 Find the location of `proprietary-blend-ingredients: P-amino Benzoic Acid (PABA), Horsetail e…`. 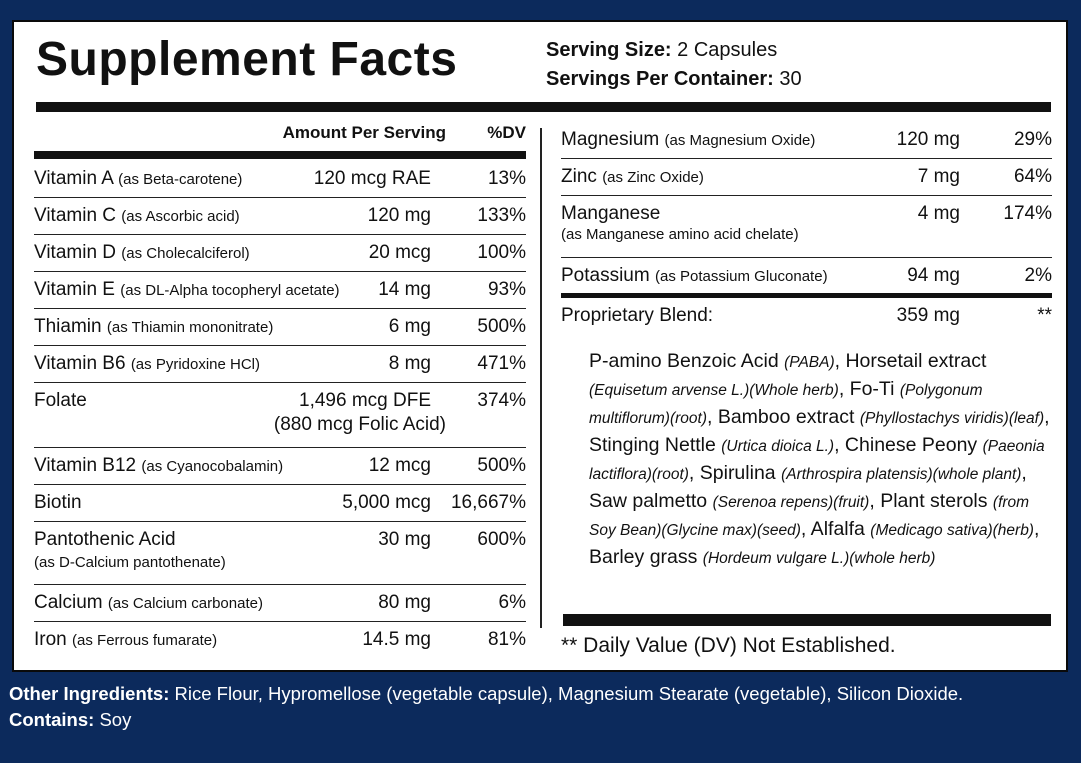

proprietary-blend-ingredients: P-amino Benzoic Acid (PABA), Horsetail e… is located at coordinates (824, 460).